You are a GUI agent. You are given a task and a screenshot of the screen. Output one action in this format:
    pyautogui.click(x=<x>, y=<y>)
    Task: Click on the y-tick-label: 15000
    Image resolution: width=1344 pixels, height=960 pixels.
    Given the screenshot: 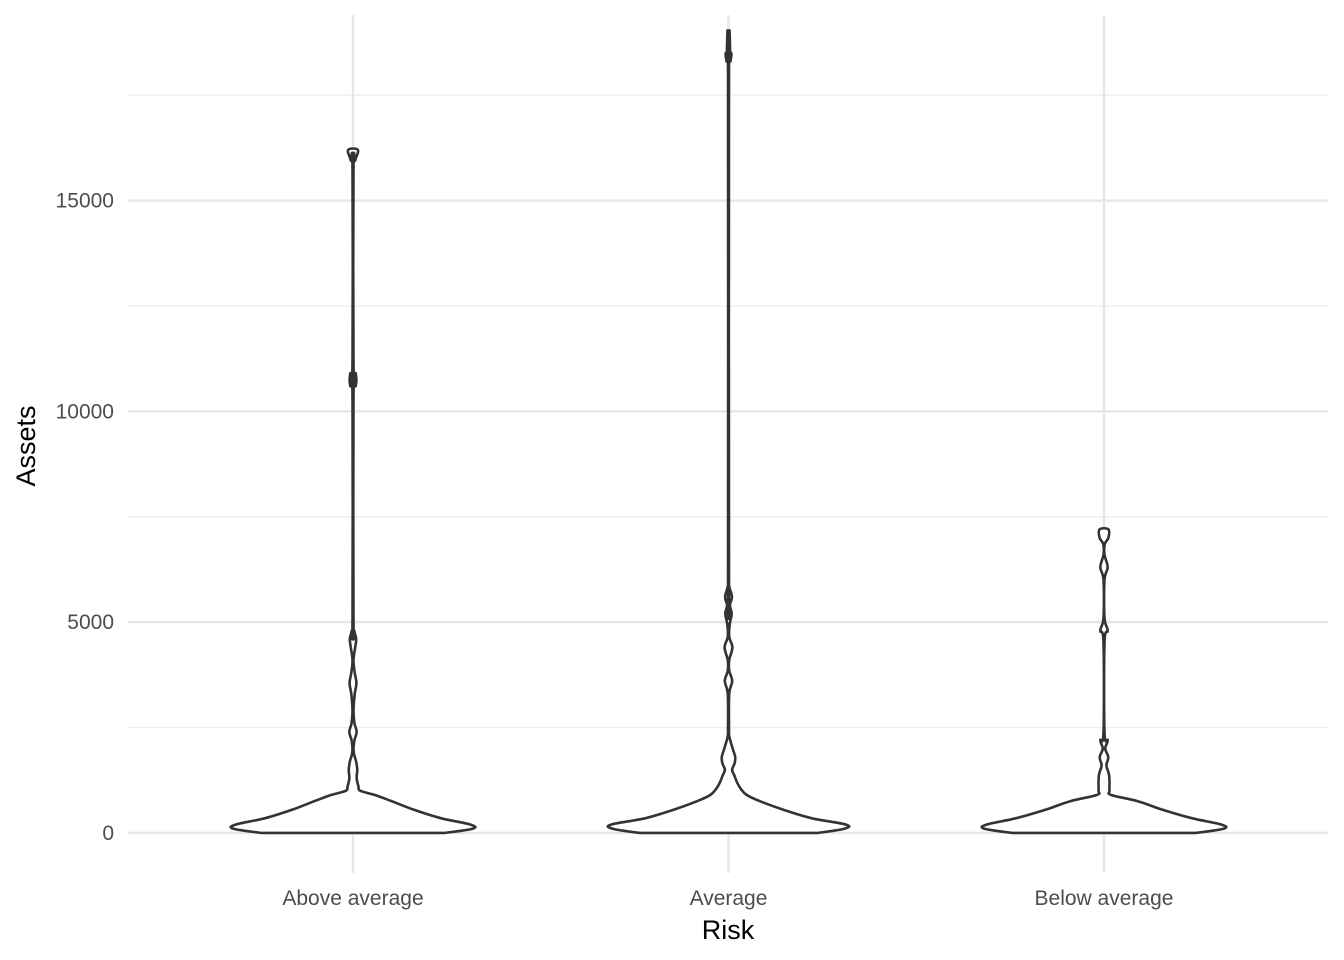 What is the action you would take?
    pyautogui.click(x=85, y=201)
    